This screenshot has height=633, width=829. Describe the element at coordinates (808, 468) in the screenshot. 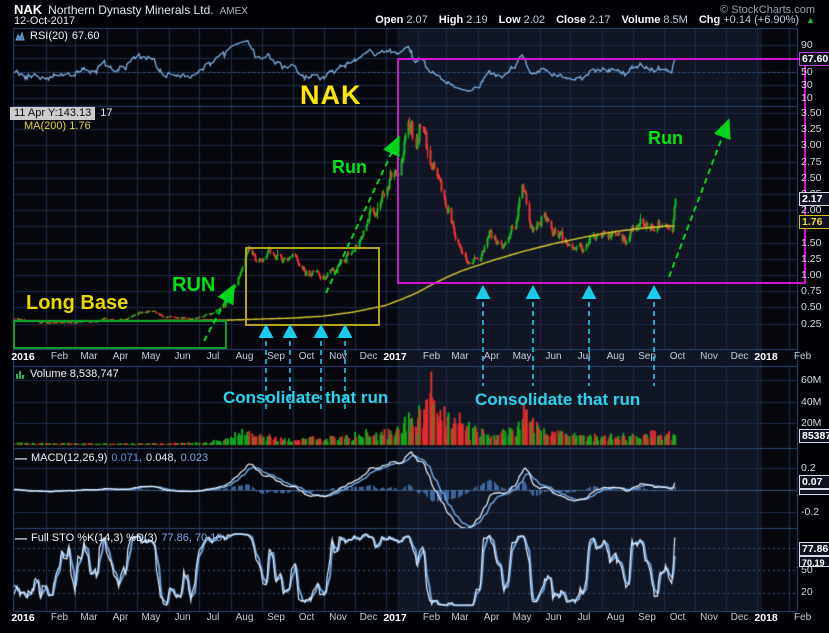

I see `y-axis-label: 0.2` at that location.